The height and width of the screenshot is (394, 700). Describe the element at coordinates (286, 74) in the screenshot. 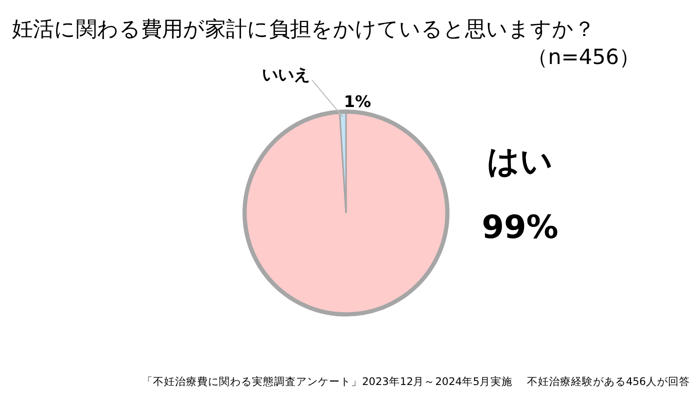

I see `category-label: いいえ` at that location.